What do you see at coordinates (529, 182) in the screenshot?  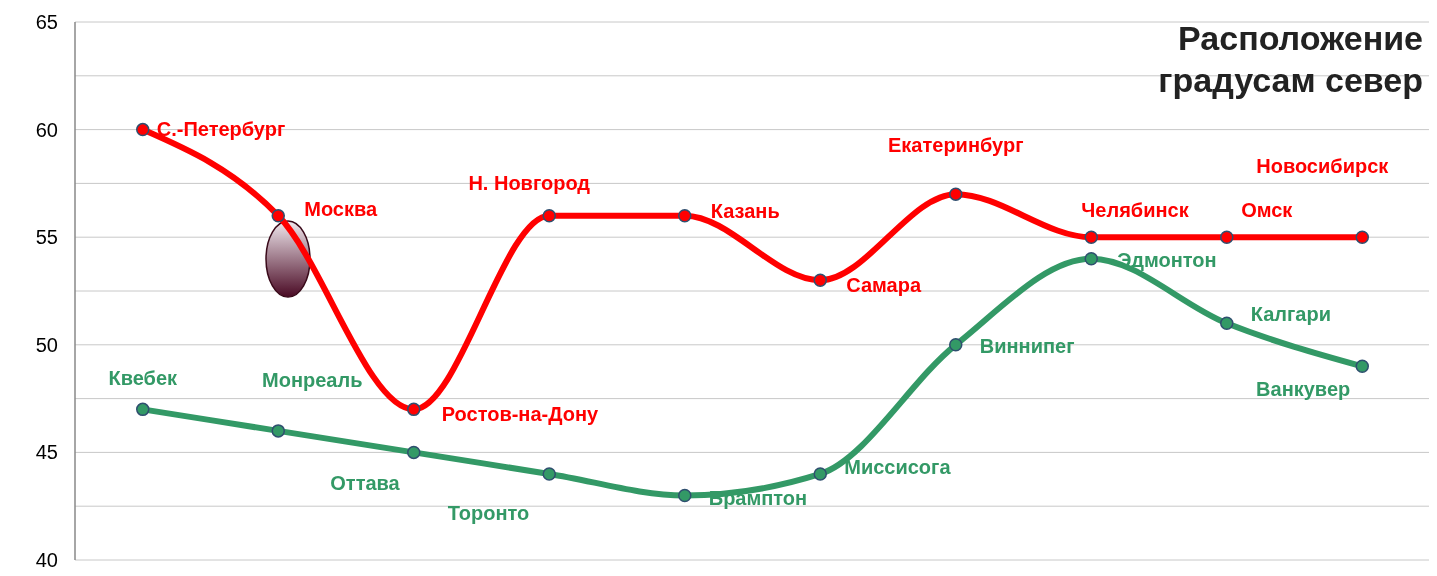 I see `data-label: Н. Новгород` at bounding box center [529, 182].